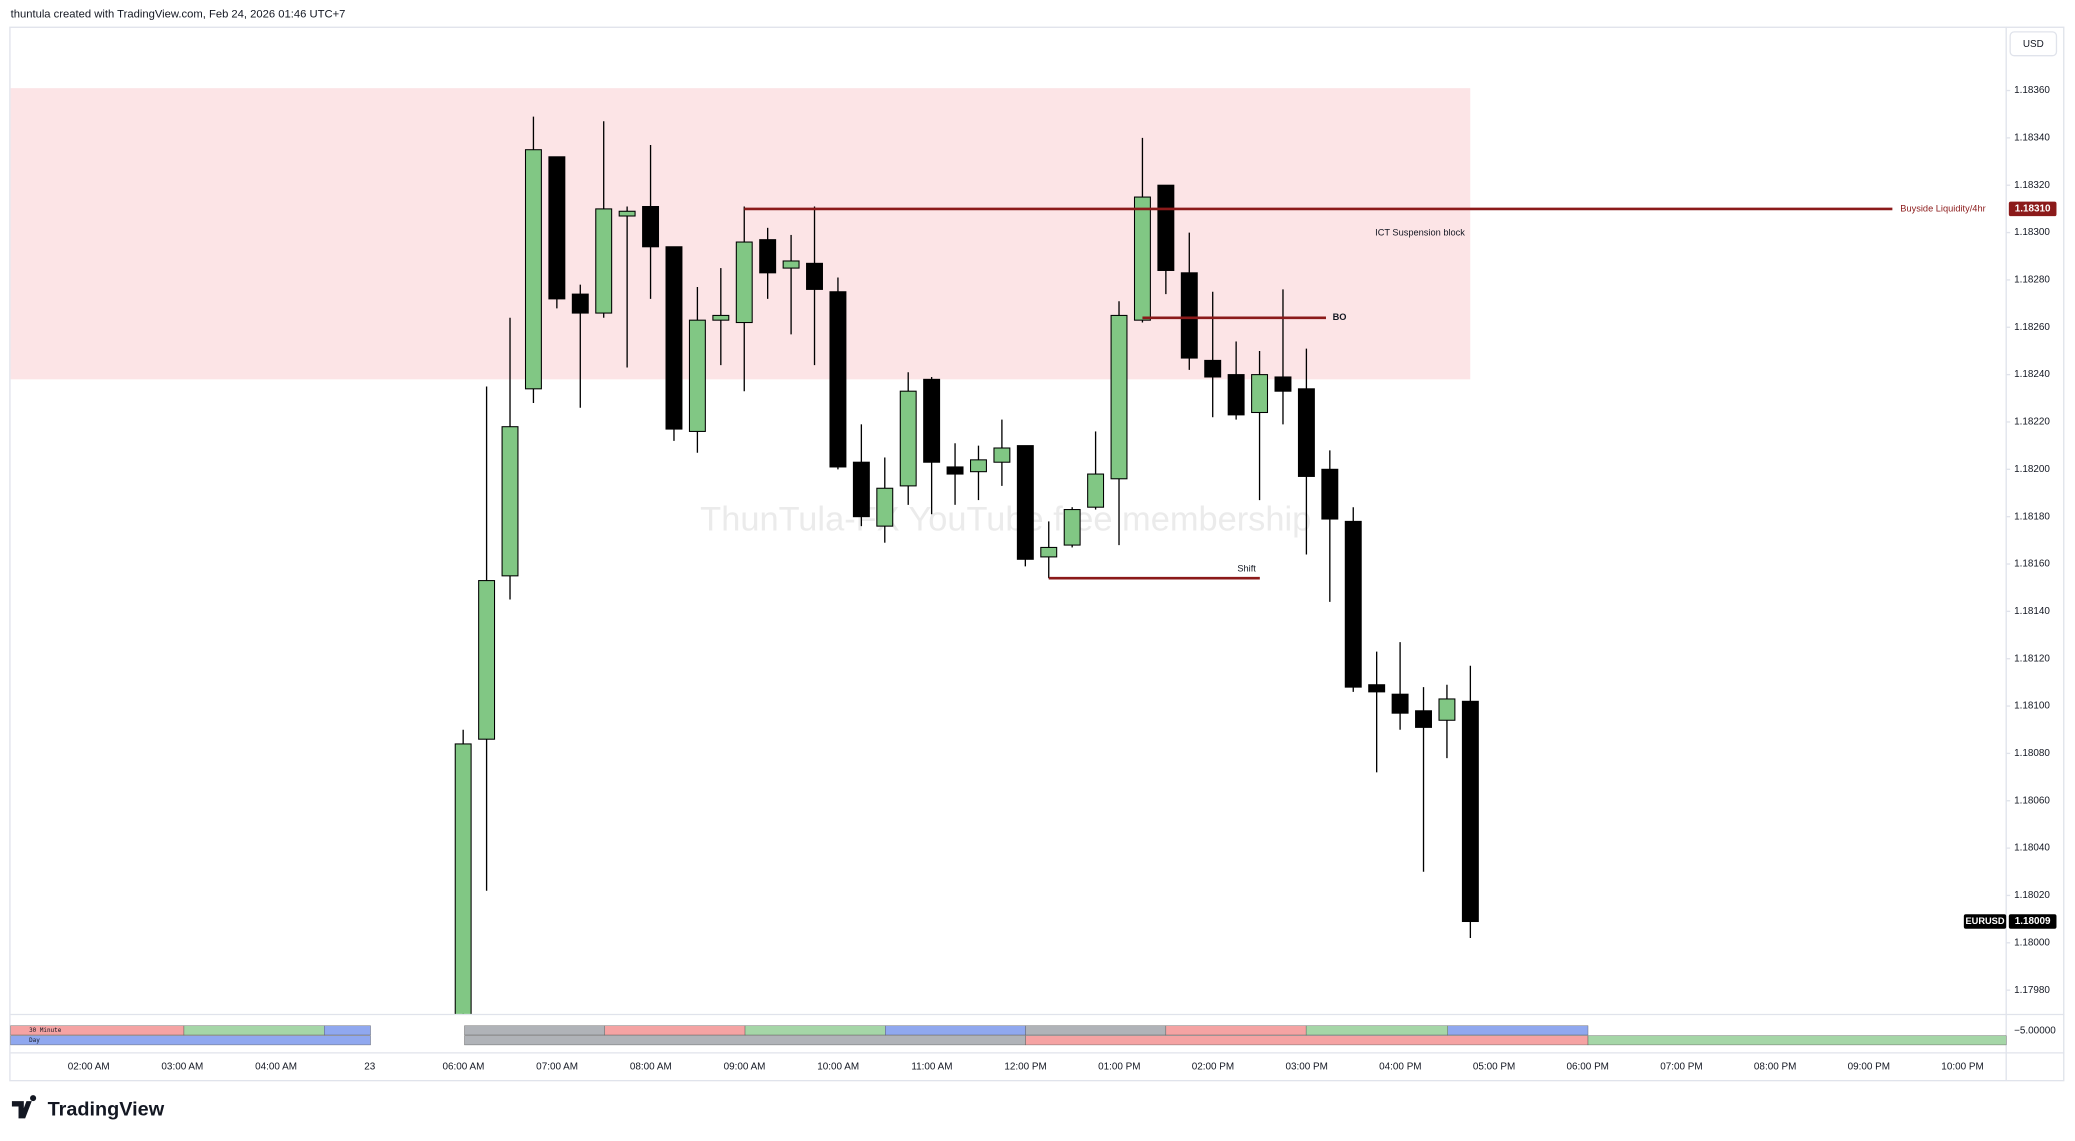  I want to click on logo-mark, so click(24, 1107).